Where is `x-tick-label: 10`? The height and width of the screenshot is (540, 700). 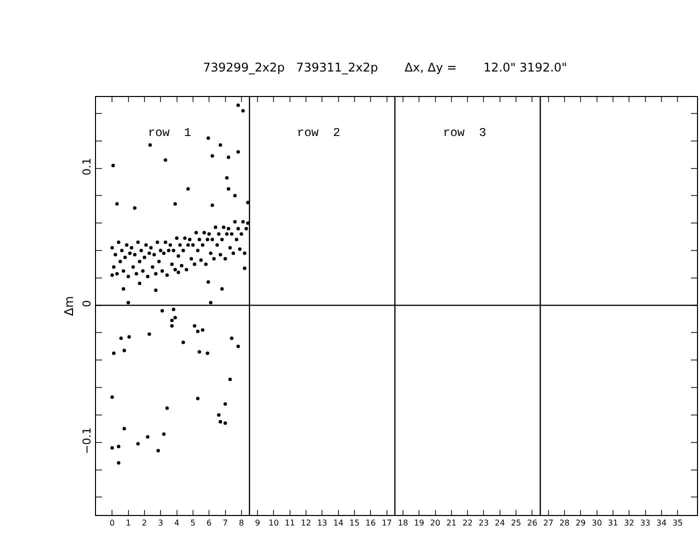 x-tick-label: 10 is located at coordinates (273, 523).